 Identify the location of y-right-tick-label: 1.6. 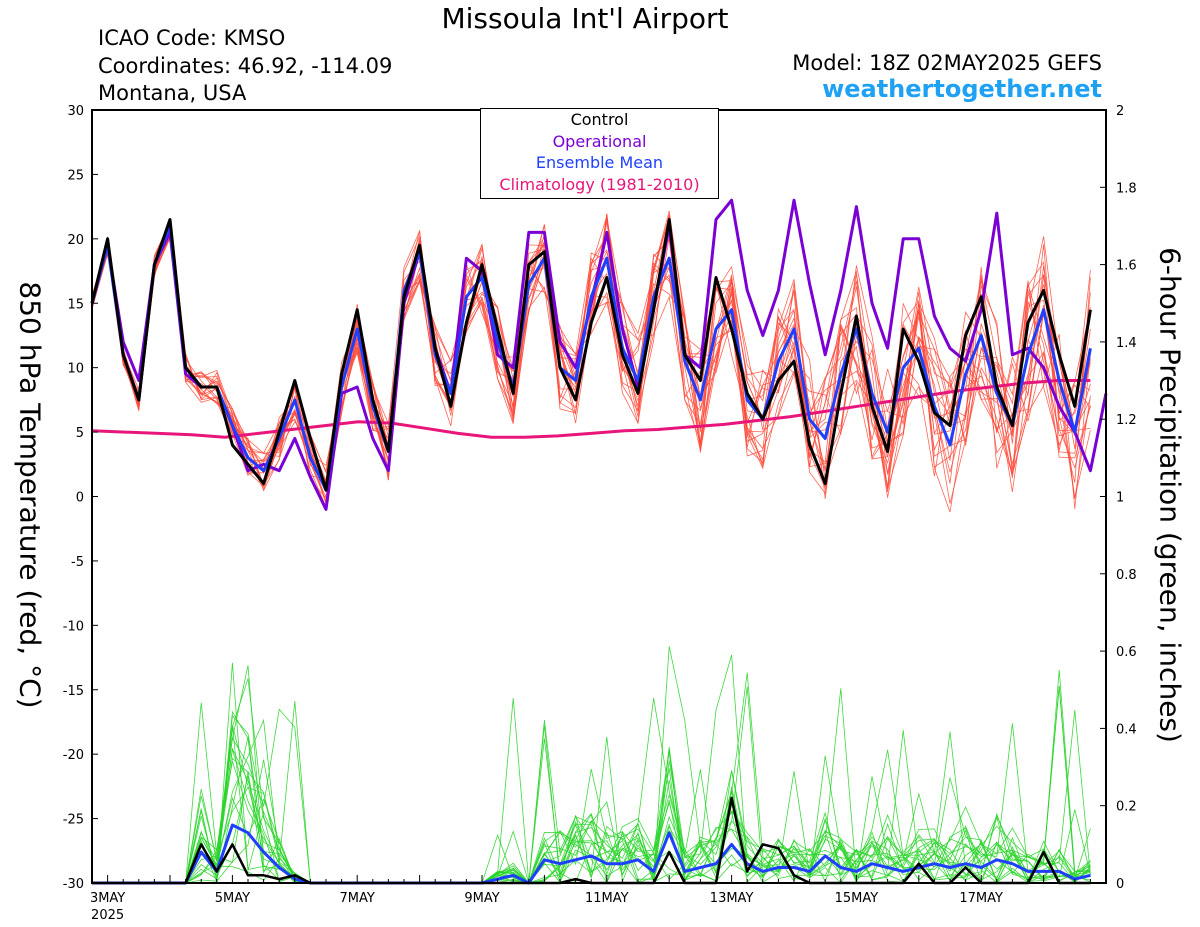
(1126, 266).